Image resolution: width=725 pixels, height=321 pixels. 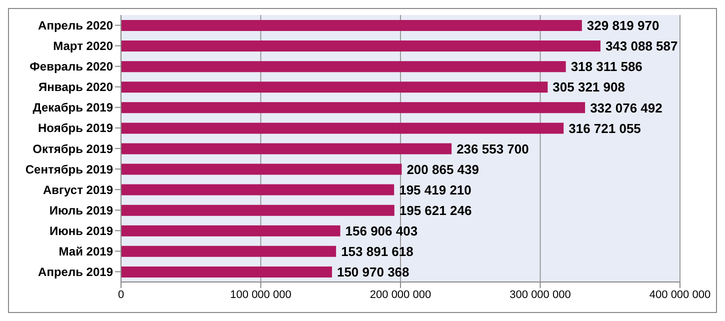 What do you see at coordinates (443, 169) in the screenshot?
I see `data-label: 200 865 439` at bounding box center [443, 169].